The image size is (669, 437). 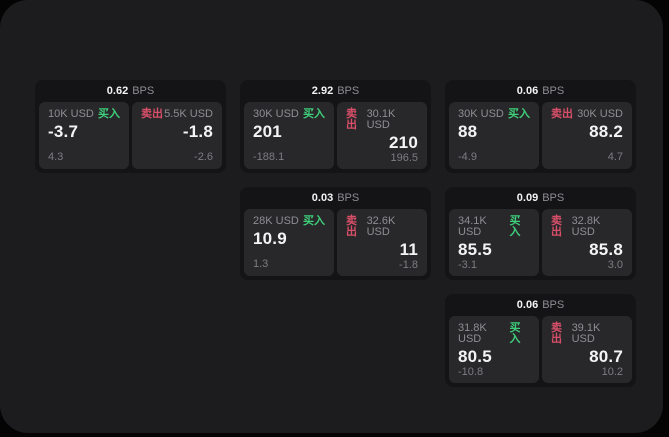 I want to click on sell-price: 11, so click(x=408, y=249).